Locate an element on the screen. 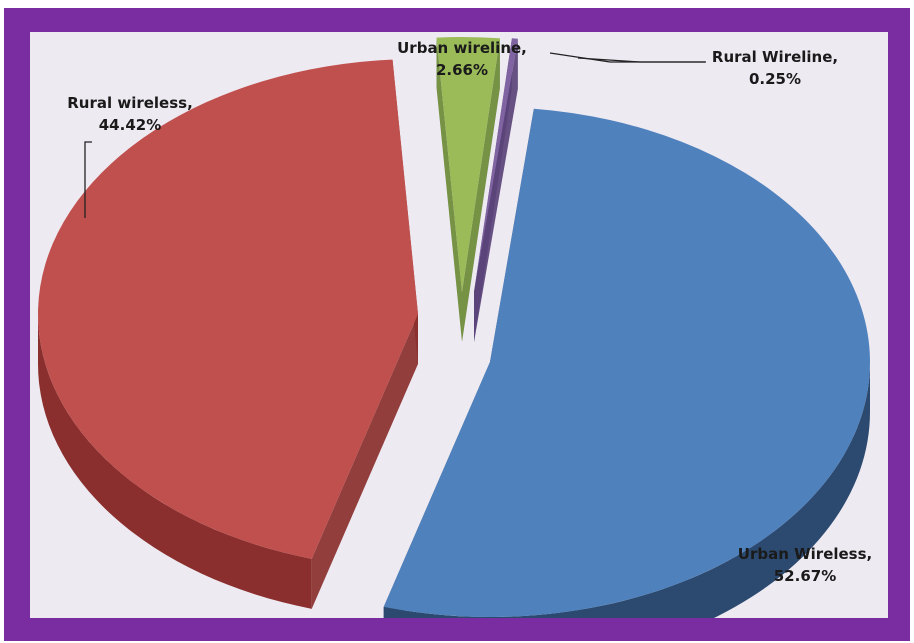  leader-line-rural-wireless is located at coordinates (88, 179).